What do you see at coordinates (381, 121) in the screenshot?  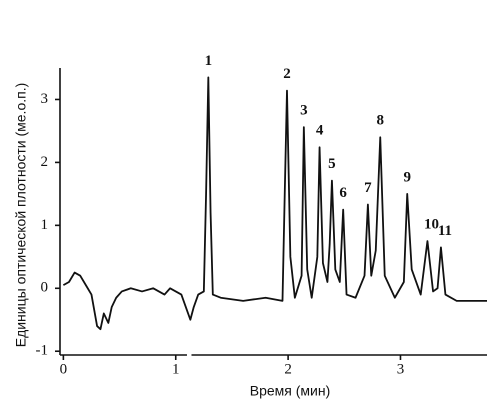 I see `peak-label: 8` at bounding box center [381, 121].